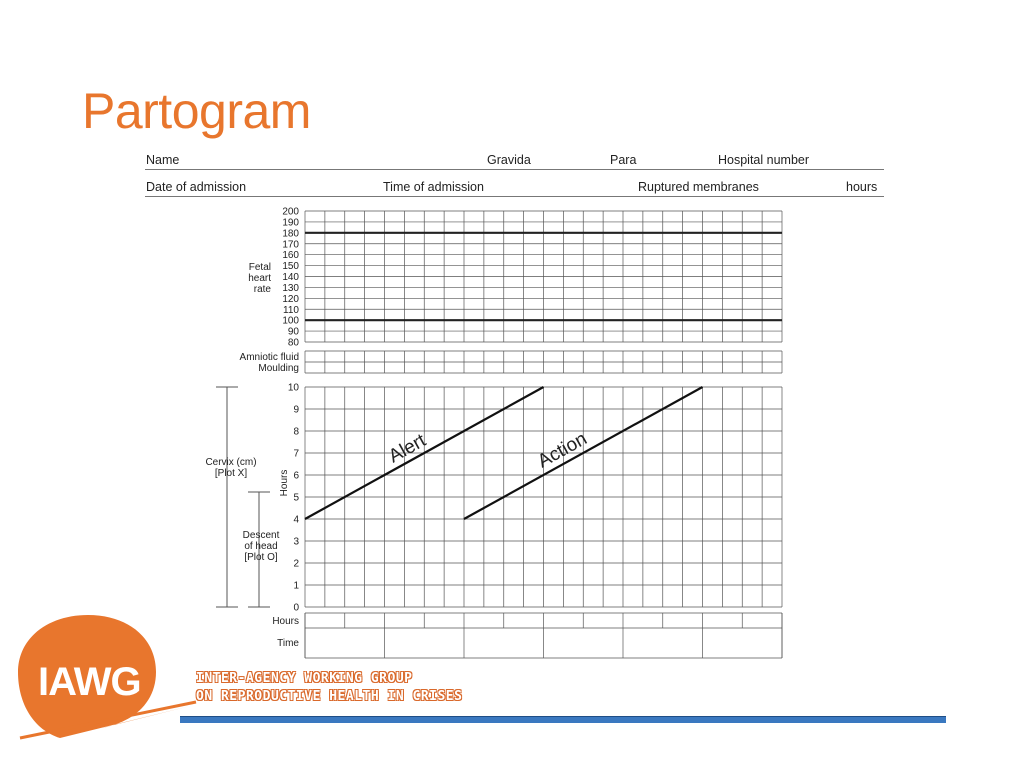 This screenshot has height=768, width=1024. What do you see at coordinates (623, 160) in the screenshot?
I see `para-label: Para` at bounding box center [623, 160].